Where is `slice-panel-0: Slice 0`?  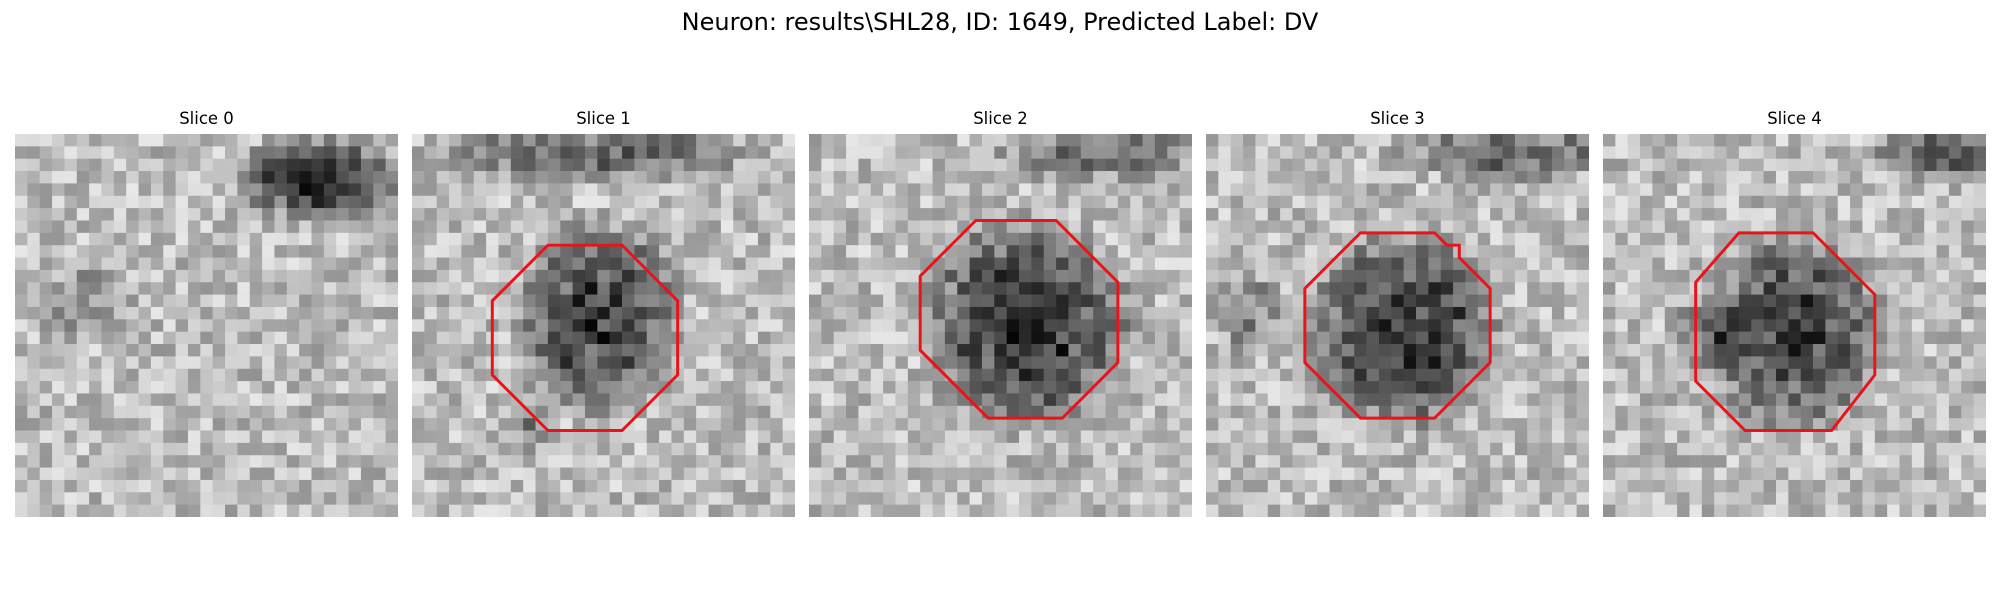 slice-panel-0: Slice 0 is located at coordinates (206, 312).